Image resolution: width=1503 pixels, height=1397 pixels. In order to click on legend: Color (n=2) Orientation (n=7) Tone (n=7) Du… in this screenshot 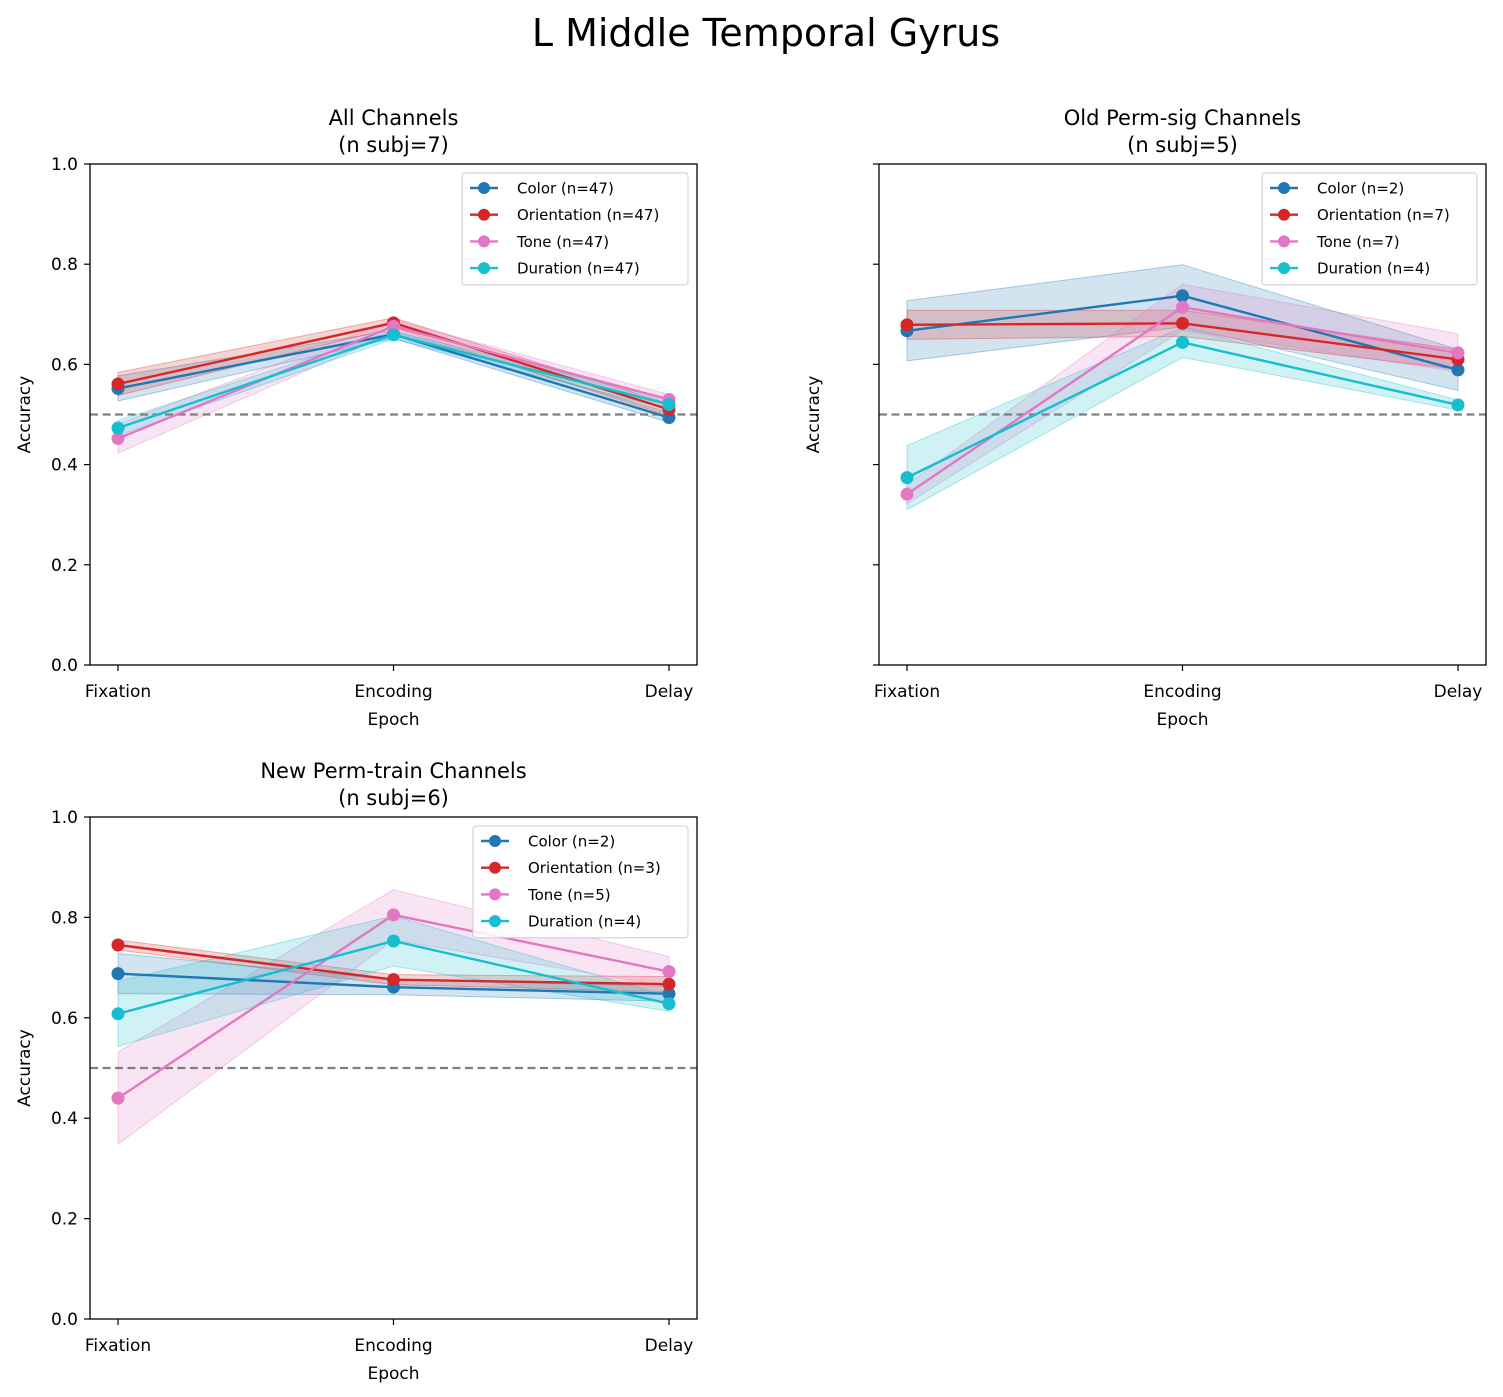, I will do `click(1369, 229)`.